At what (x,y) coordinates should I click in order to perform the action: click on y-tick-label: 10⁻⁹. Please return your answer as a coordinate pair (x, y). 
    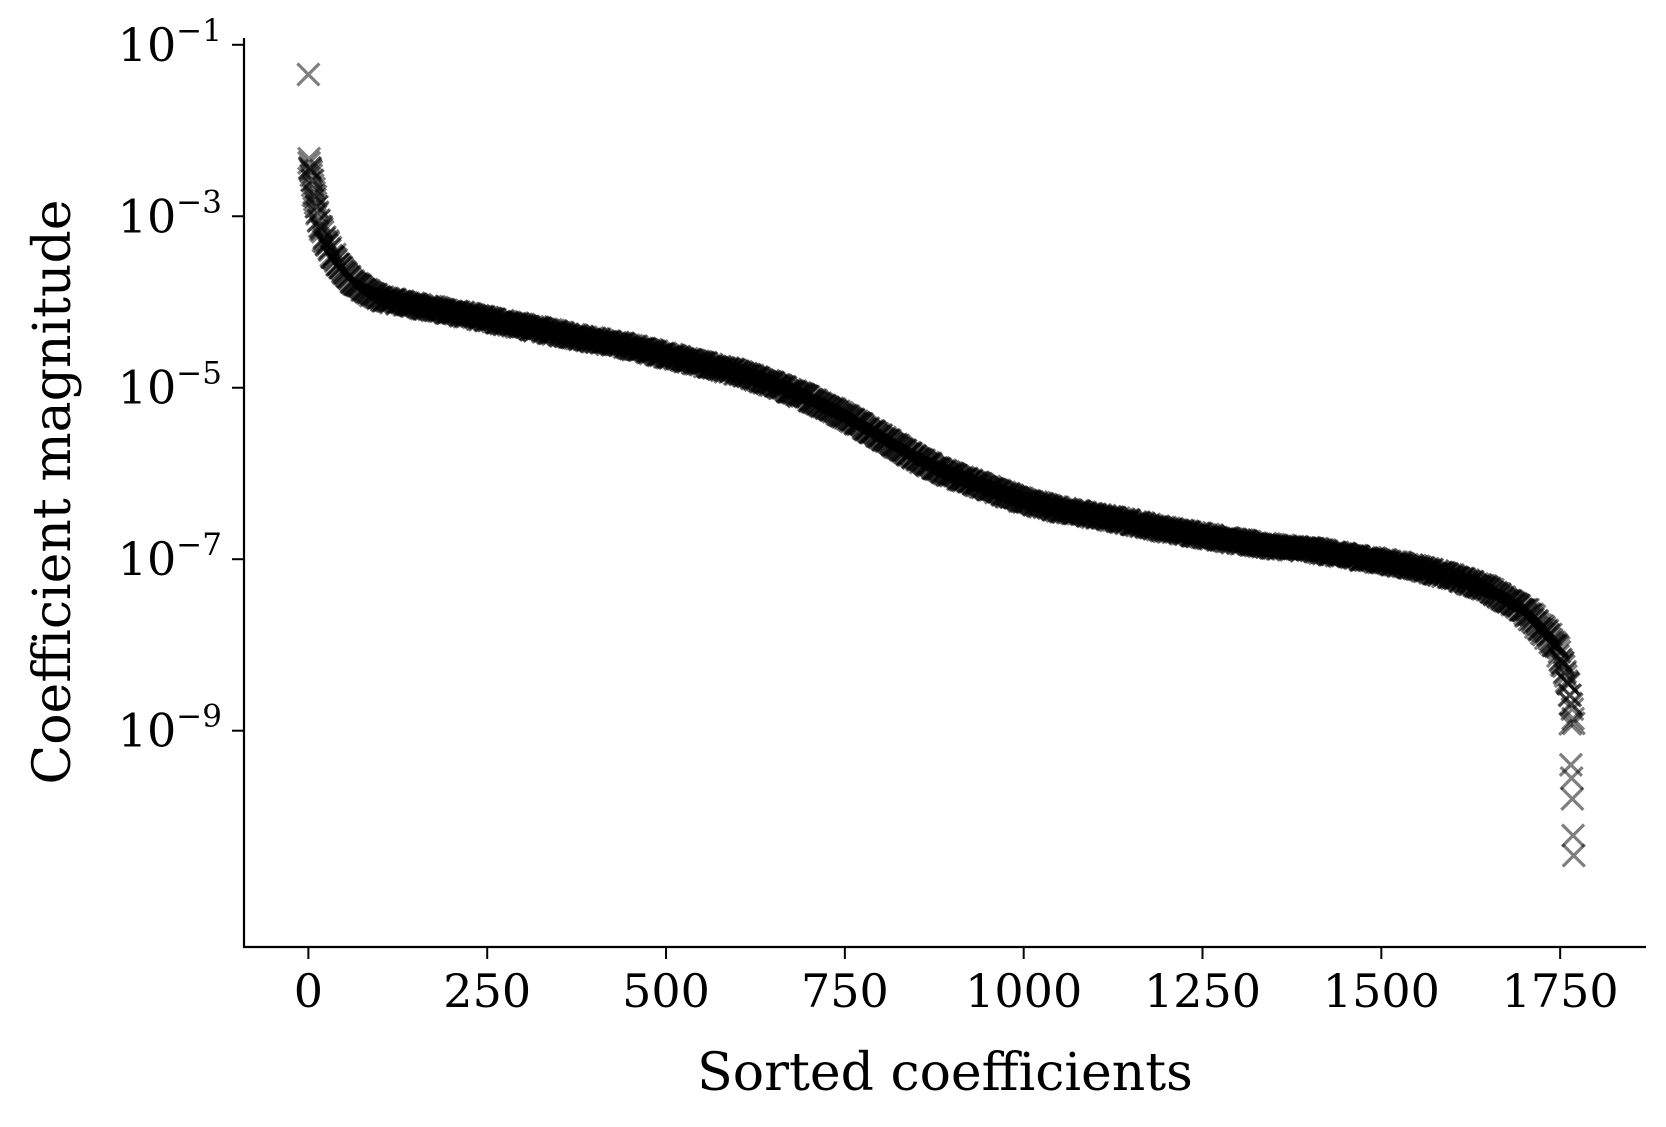
    Looking at the image, I should click on (170, 728).